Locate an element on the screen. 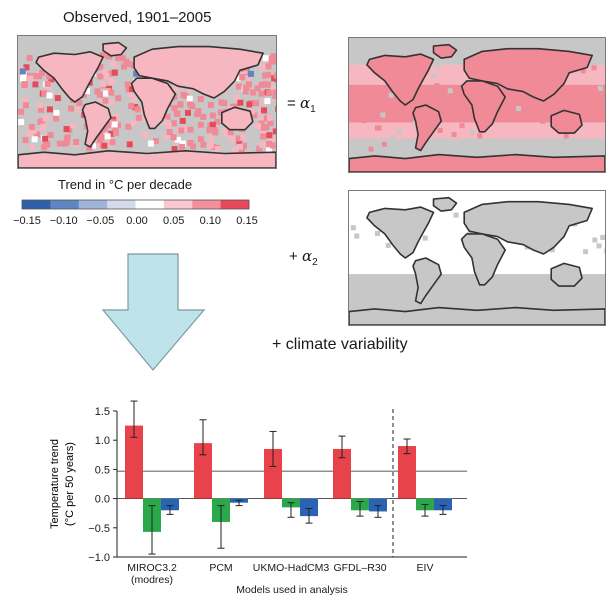 The image size is (612, 598). colorbar-tick-label: 0.15 is located at coordinates (246, 221).